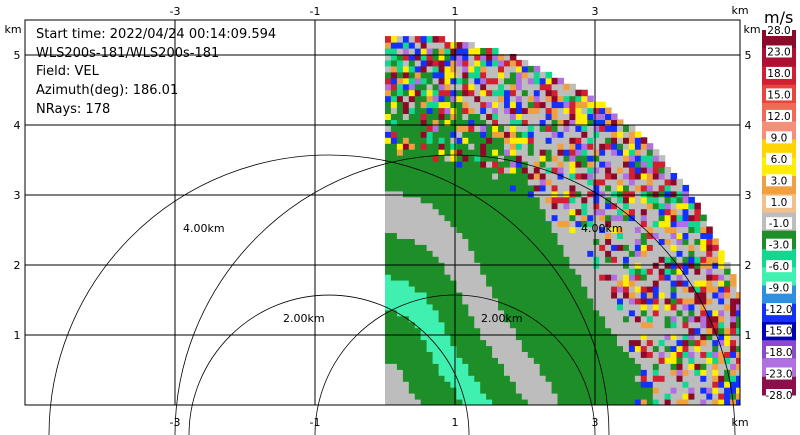 The height and width of the screenshot is (435, 800). What do you see at coordinates (128, 53) in the screenshot?
I see `instrument-text: WLS200s-181/WLS200s-181` at bounding box center [128, 53].